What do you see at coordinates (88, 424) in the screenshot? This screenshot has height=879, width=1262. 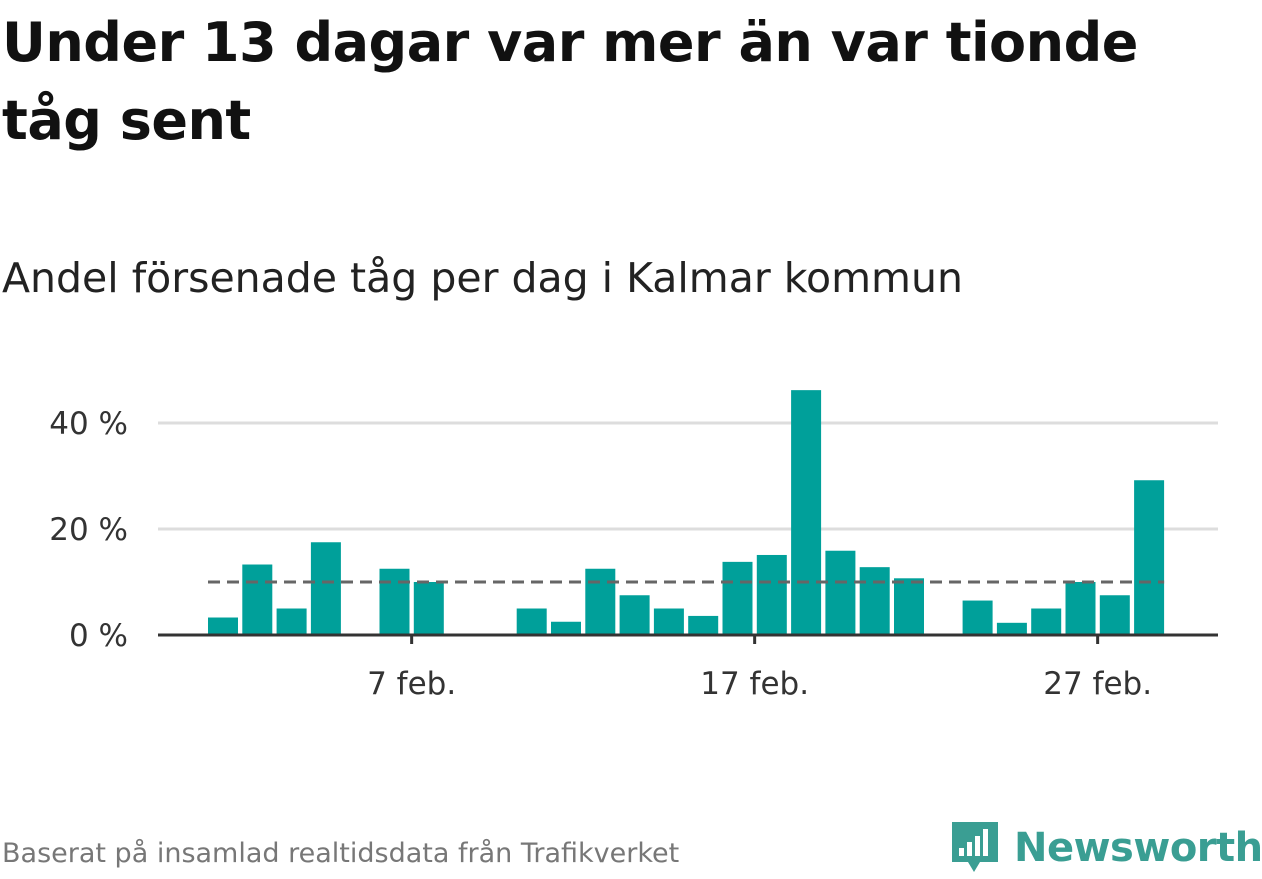 I see `y-tick-label: 40 %` at bounding box center [88, 424].